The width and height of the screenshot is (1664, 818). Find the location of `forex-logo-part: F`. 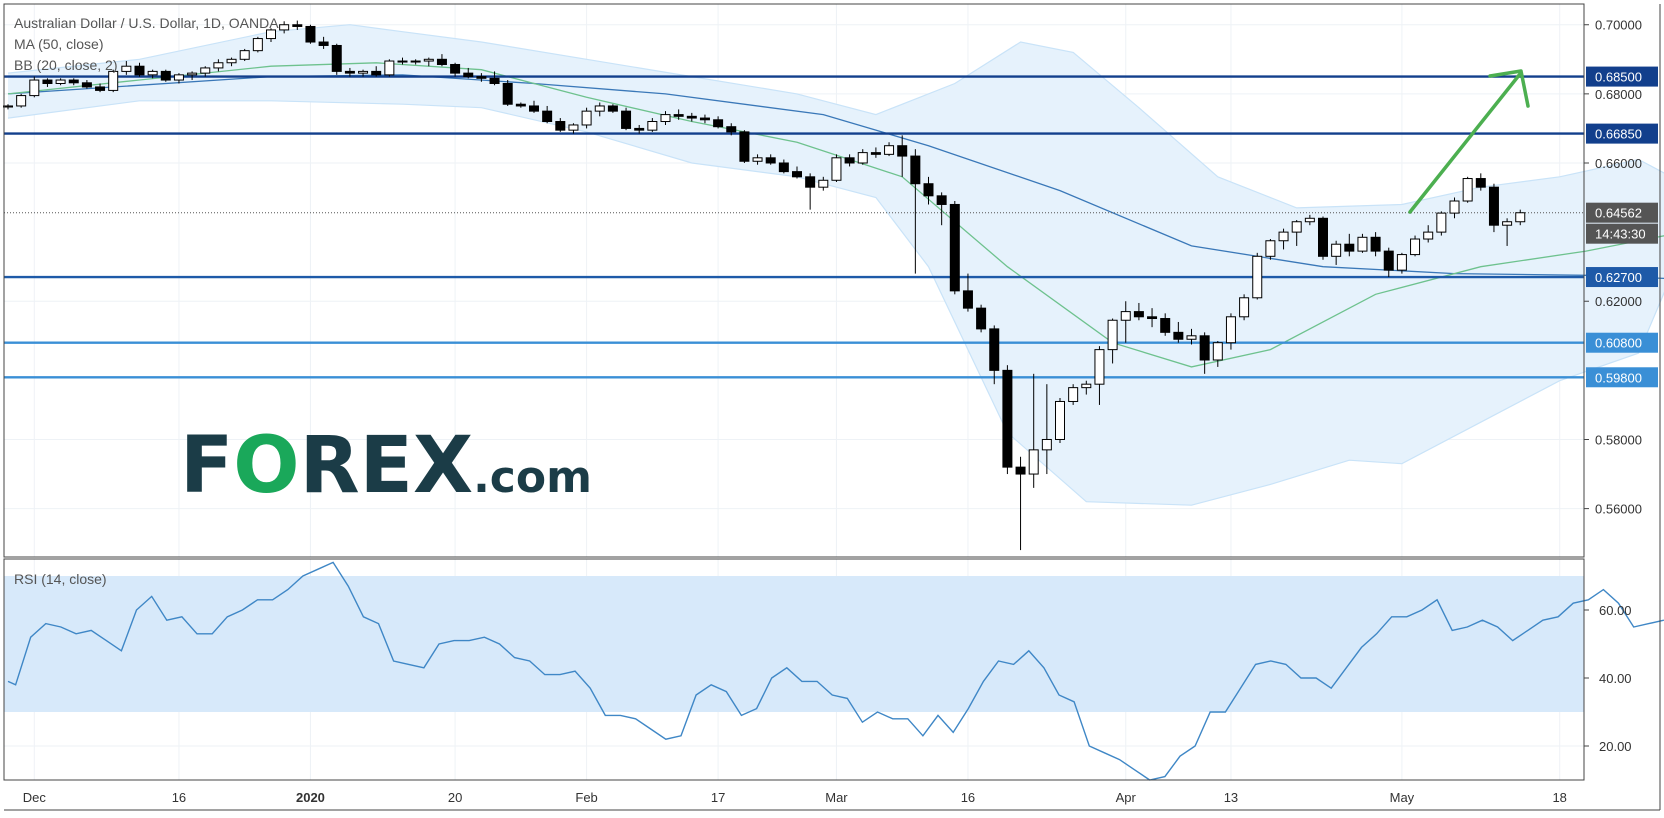

forex-logo-part: F is located at coordinates (206, 466).